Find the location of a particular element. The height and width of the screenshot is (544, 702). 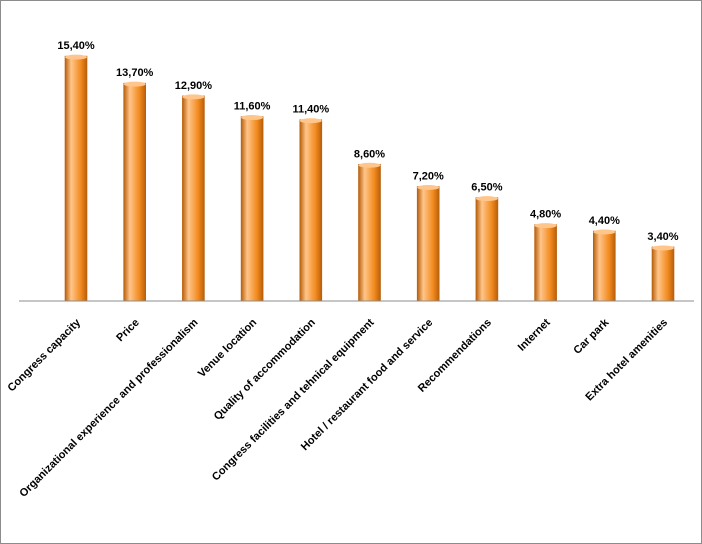

category-label-2: Price is located at coordinates (128, 331).